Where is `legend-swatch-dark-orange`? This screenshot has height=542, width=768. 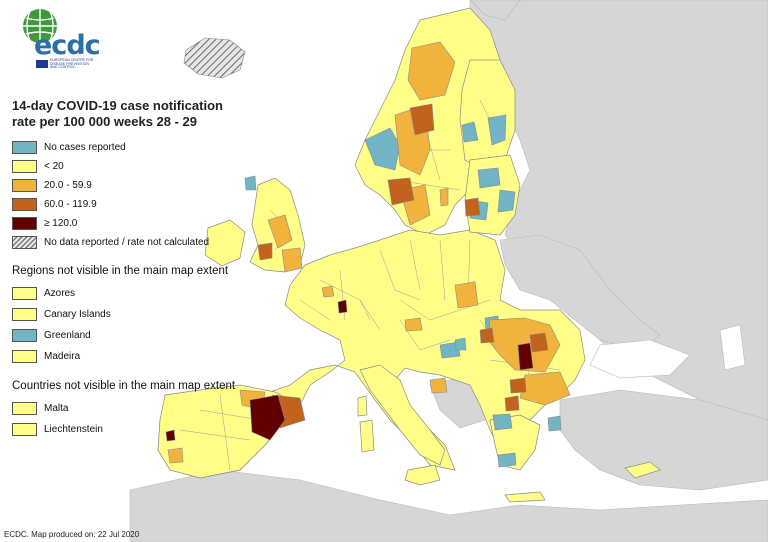
legend-swatch-dark-orange is located at coordinates (24, 204).